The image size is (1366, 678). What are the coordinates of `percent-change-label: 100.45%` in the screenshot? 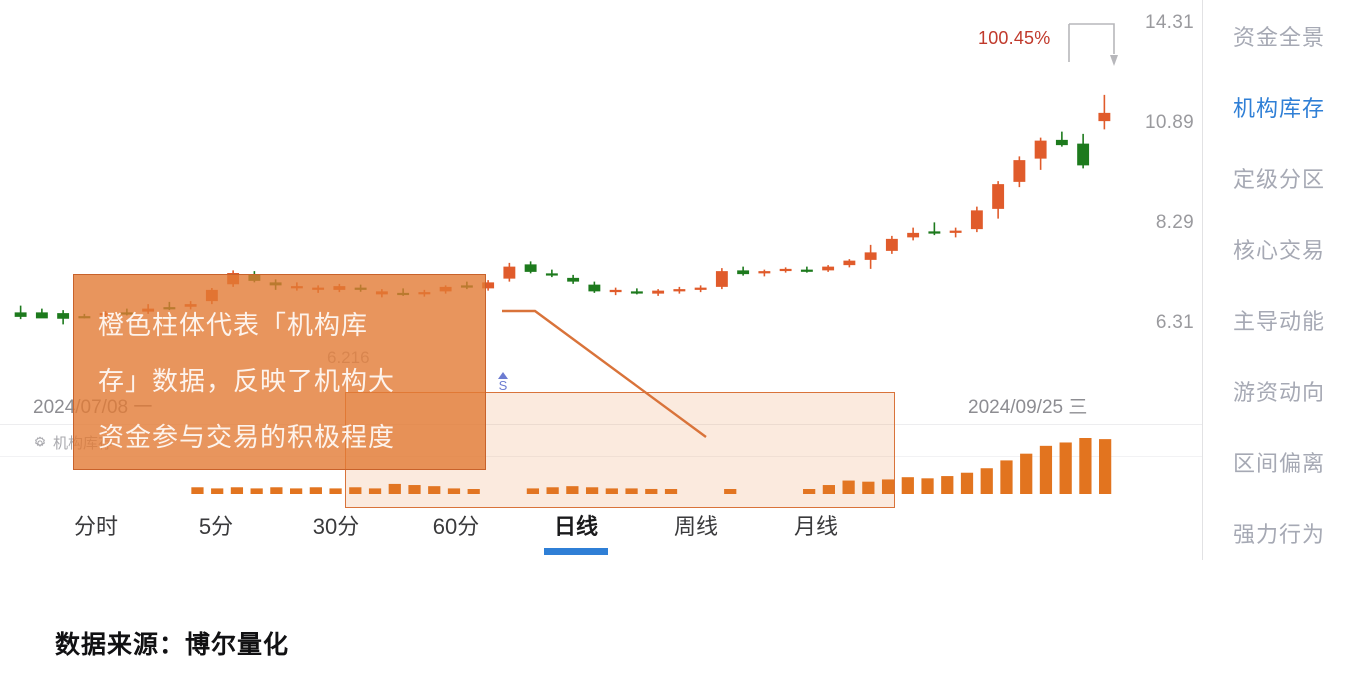 It's located at (1014, 38).